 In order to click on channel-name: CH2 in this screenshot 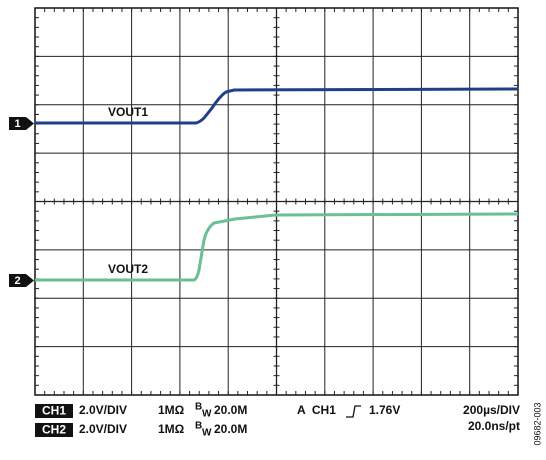, I will do `click(54, 430)`.